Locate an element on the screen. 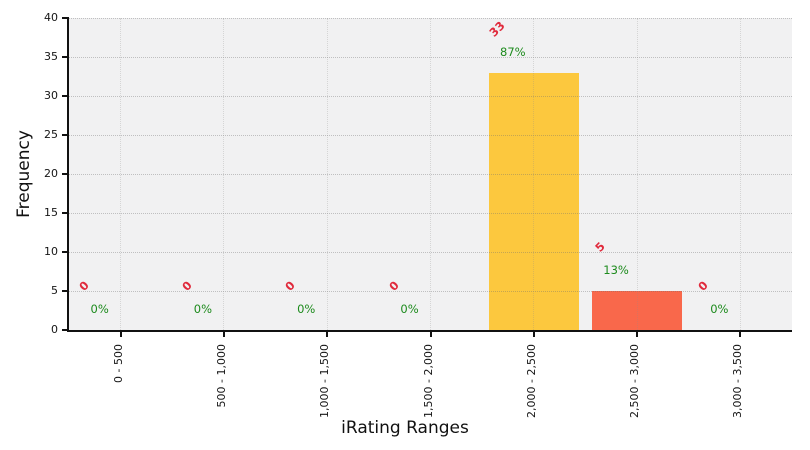 The image size is (810, 450). y-tick-label: 30 is located at coordinates (51, 95).